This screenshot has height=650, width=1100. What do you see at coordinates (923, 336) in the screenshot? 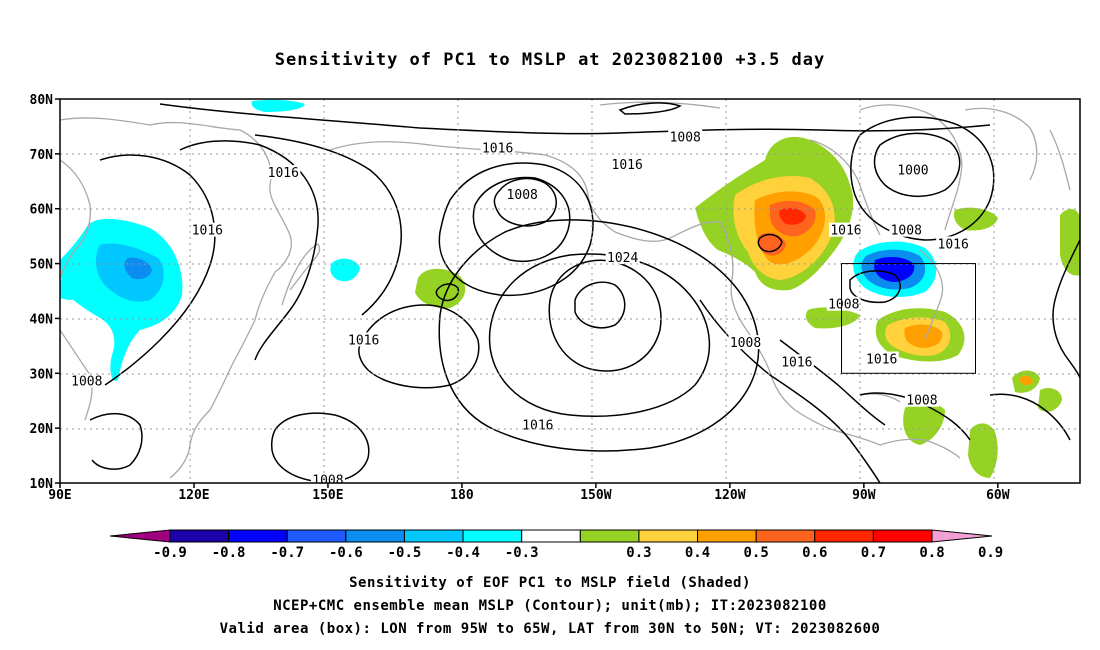
I see `shade-positive-eastus-orange` at bounding box center [923, 336].